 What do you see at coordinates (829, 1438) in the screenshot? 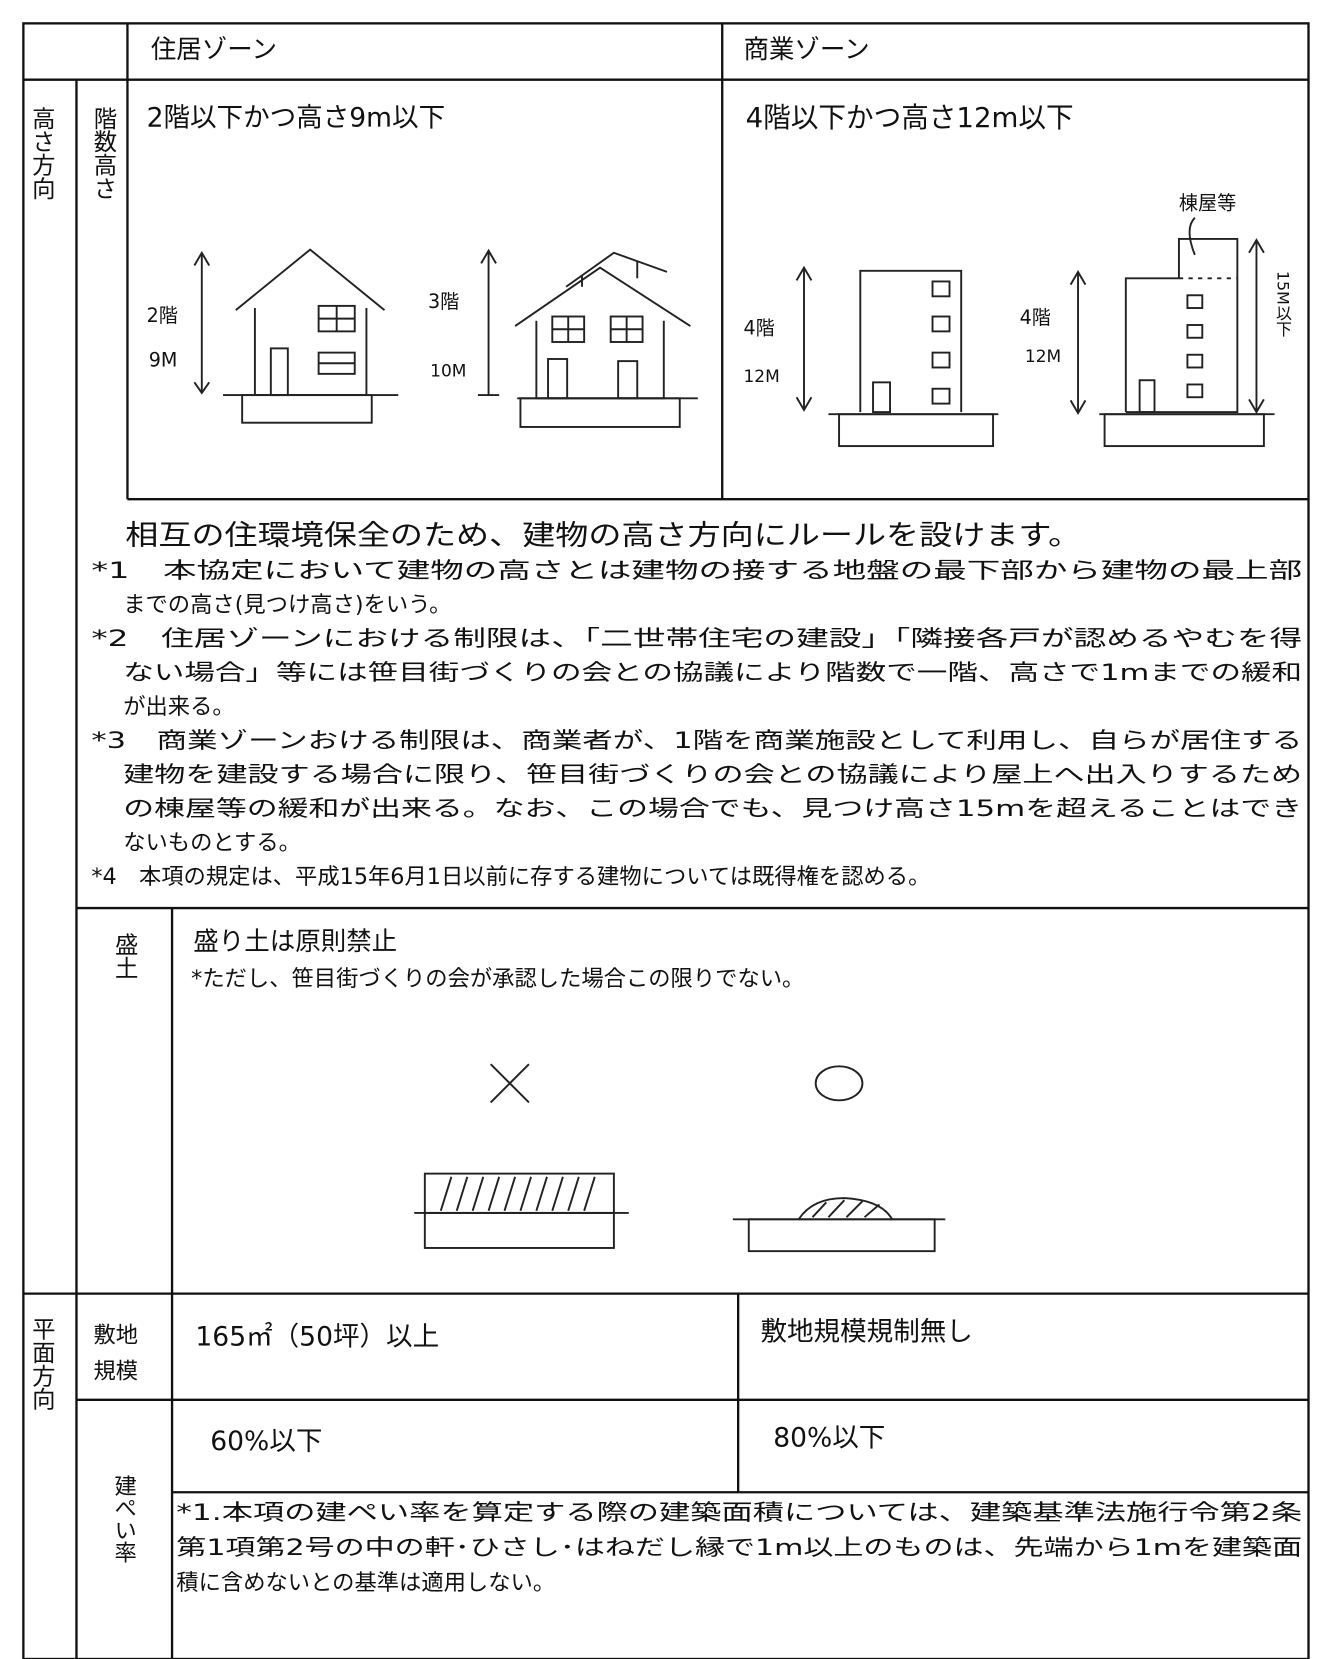
I see `rule-text: 80%以下` at bounding box center [829, 1438].